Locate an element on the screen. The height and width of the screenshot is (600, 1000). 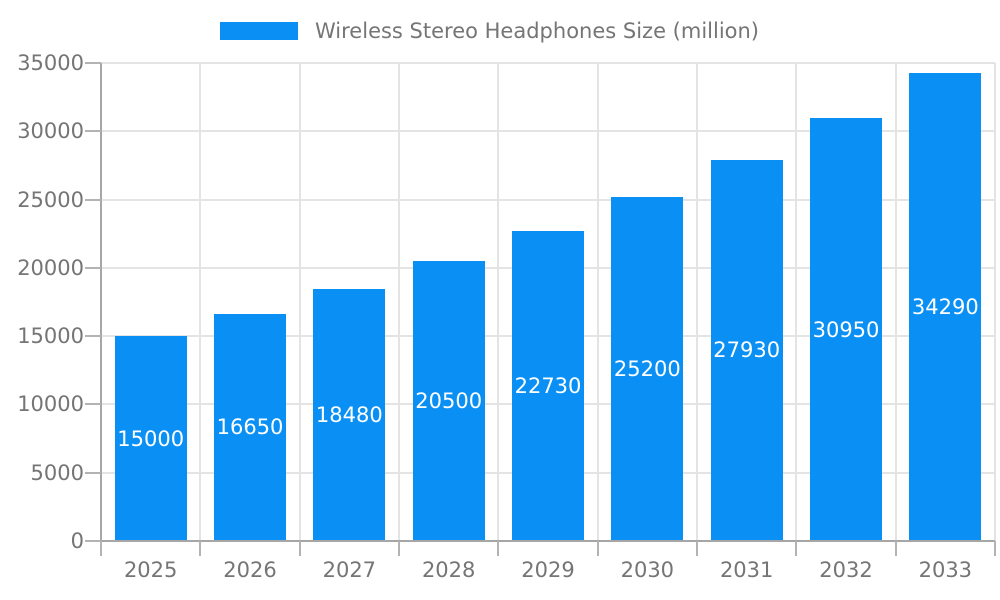
bar-value-label: 15000 is located at coordinates (151, 438).